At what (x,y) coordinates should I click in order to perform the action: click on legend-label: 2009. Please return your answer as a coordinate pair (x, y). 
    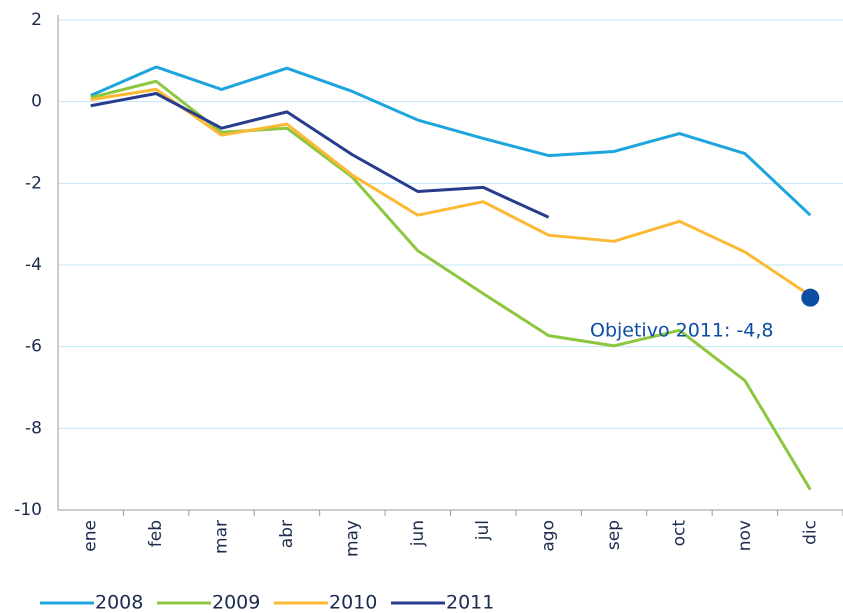
    Looking at the image, I should click on (236, 602).